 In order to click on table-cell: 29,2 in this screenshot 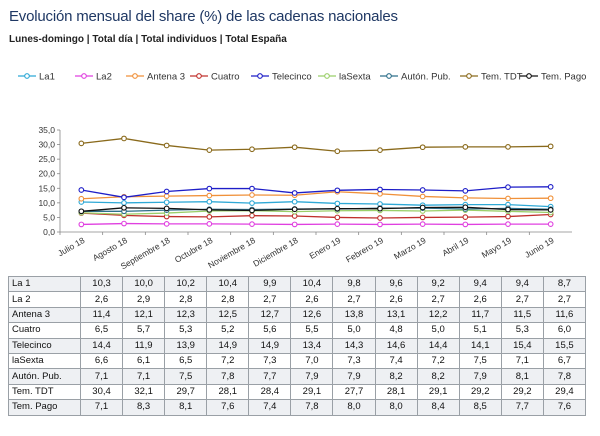, I will do `click(522, 392)`.